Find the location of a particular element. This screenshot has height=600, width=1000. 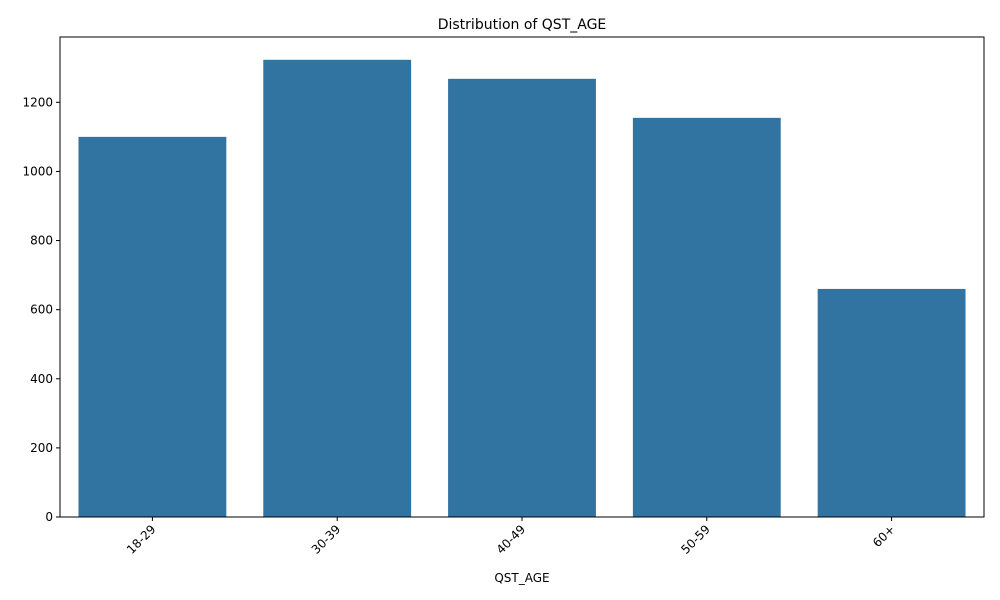

x-axis-title: QST_AGE is located at coordinates (521, 578).